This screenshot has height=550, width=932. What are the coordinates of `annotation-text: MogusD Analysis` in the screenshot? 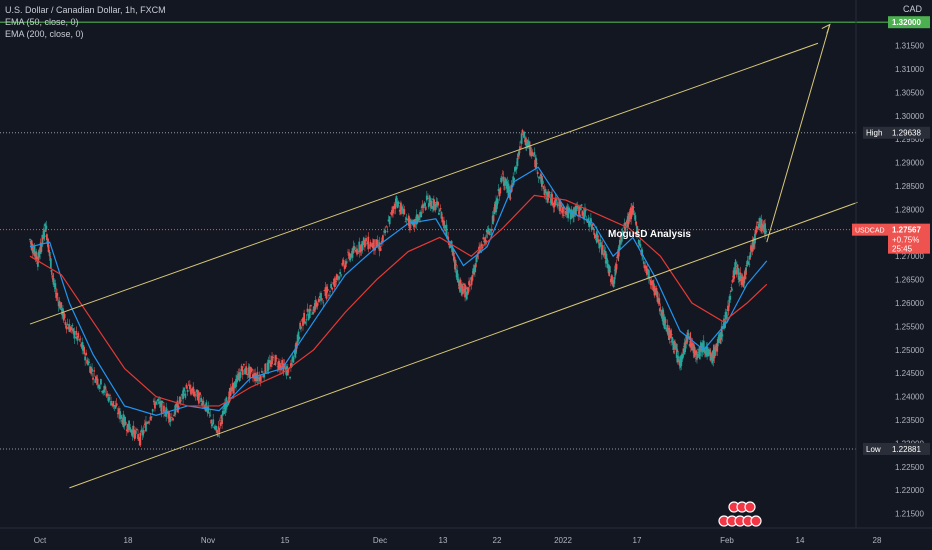 It's located at (649, 234).